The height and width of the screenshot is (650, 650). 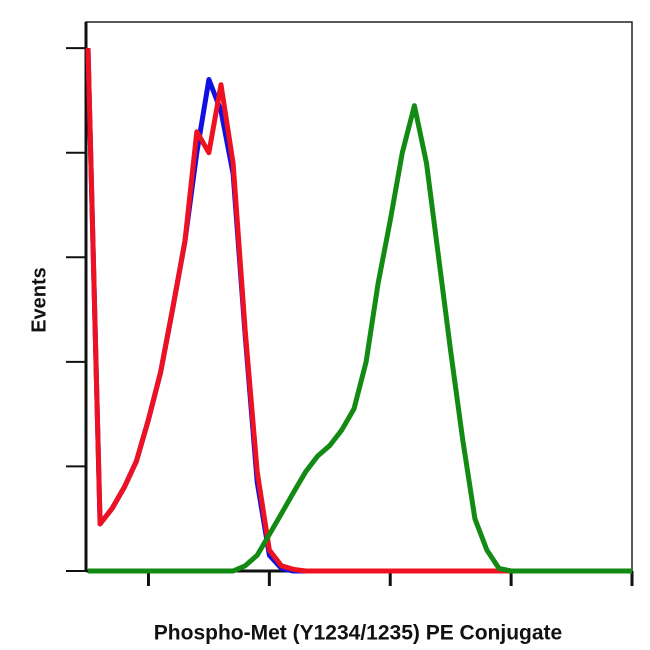 What do you see at coordinates (358, 633) in the screenshot?
I see `x-axis-label: Phospho-Met (Y1234/1235) PE Conjugate` at bounding box center [358, 633].